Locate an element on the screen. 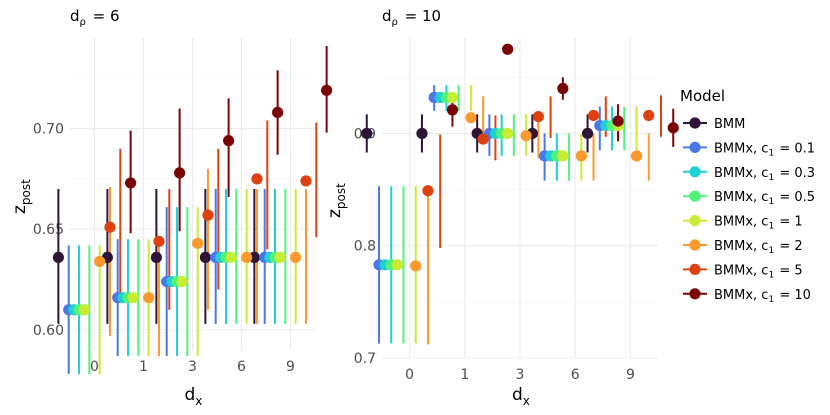 This screenshot has width=830, height=415. legend-label: BMM is located at coordinates (729, 124).